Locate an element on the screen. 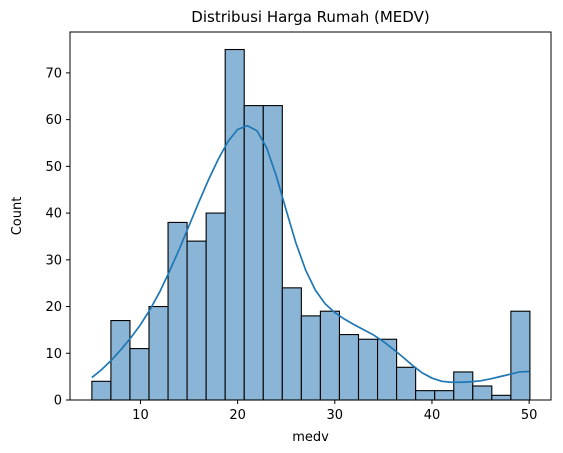  x-axis-label: medv is located at coordinates (310, 437).